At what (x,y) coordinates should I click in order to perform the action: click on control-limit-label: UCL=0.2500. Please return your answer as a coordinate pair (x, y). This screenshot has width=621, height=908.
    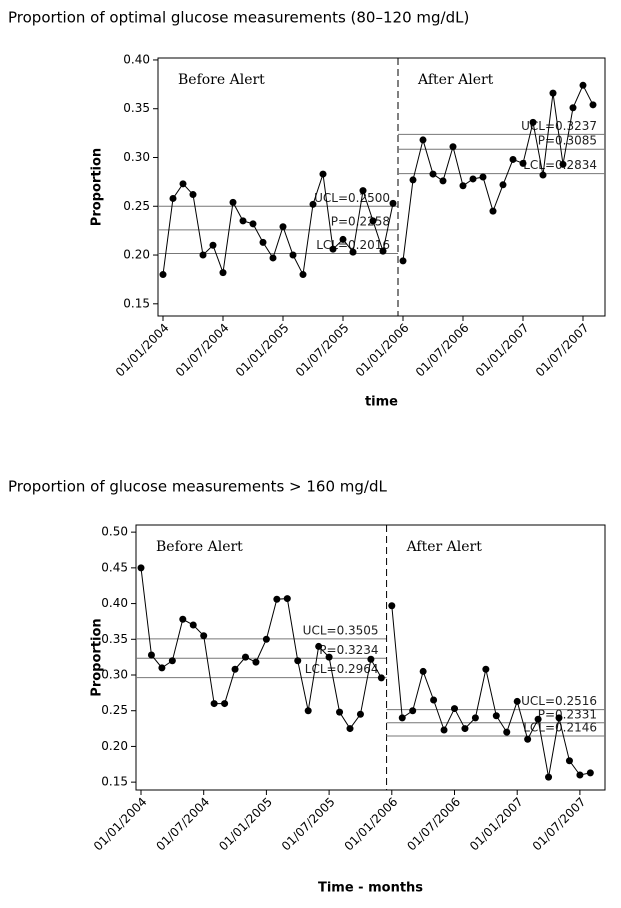
    Looking at the image, I should click on (352, 198).